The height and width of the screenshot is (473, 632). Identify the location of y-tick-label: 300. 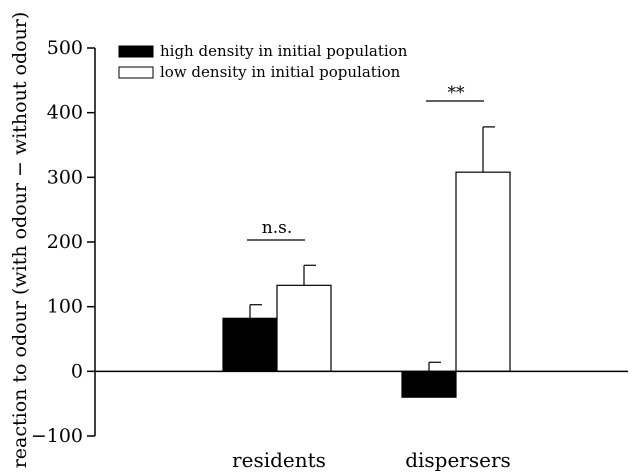
(65, 177).